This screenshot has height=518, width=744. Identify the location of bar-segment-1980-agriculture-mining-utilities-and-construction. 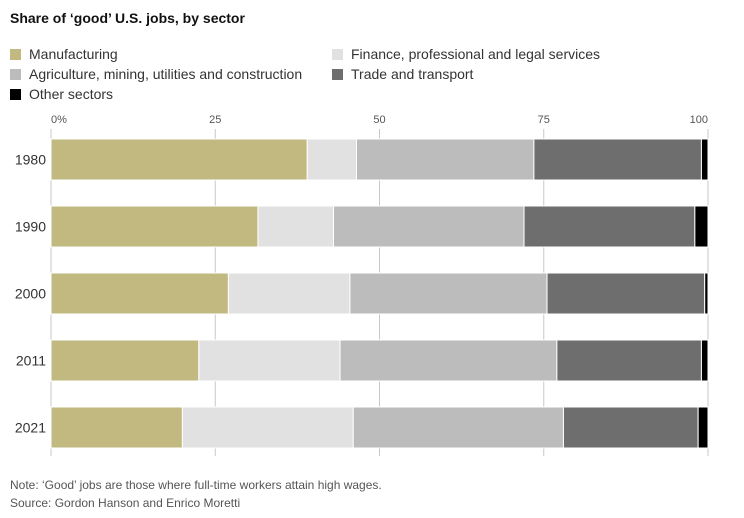
(445, 159).